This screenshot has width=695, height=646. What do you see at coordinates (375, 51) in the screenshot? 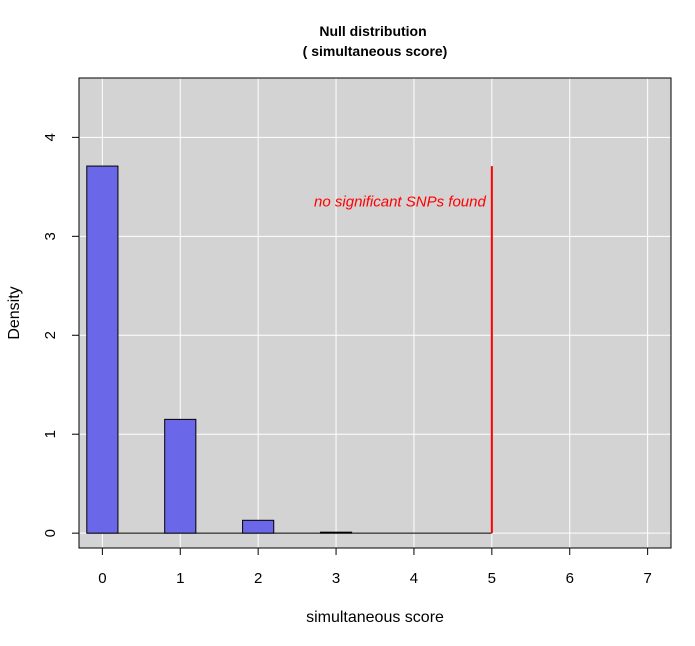
I see `chart-subtitle: ( simultaneous score)` at bounding box center [375, 51].